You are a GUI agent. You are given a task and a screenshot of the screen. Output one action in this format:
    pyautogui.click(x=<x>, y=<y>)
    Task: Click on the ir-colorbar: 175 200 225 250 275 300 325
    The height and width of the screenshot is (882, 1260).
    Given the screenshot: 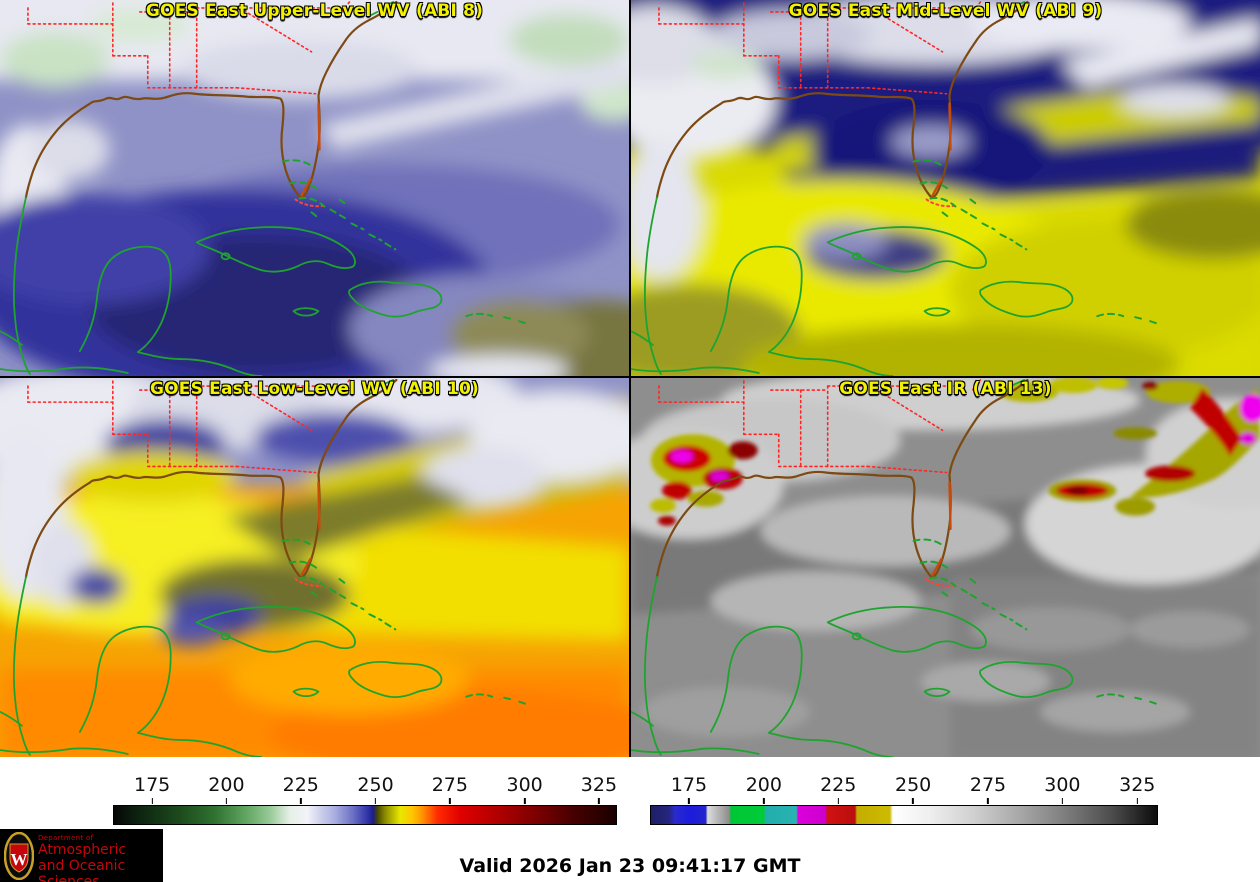 What is the action you would take?
    pyautogui.click(x=904, y=800)
    